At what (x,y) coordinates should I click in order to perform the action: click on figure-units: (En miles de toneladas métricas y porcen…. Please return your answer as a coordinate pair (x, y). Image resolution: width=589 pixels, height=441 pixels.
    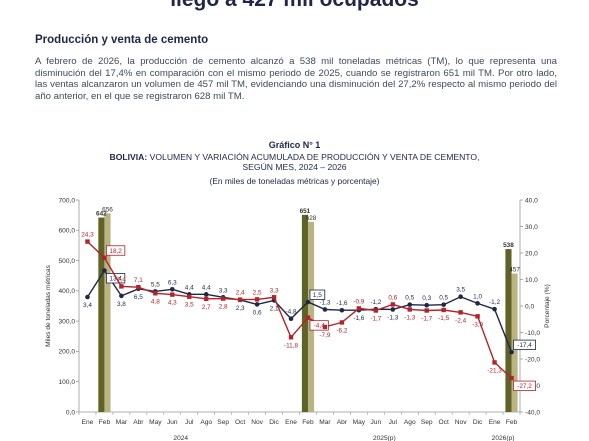
    Looking at the image, I should click on (294, 181).